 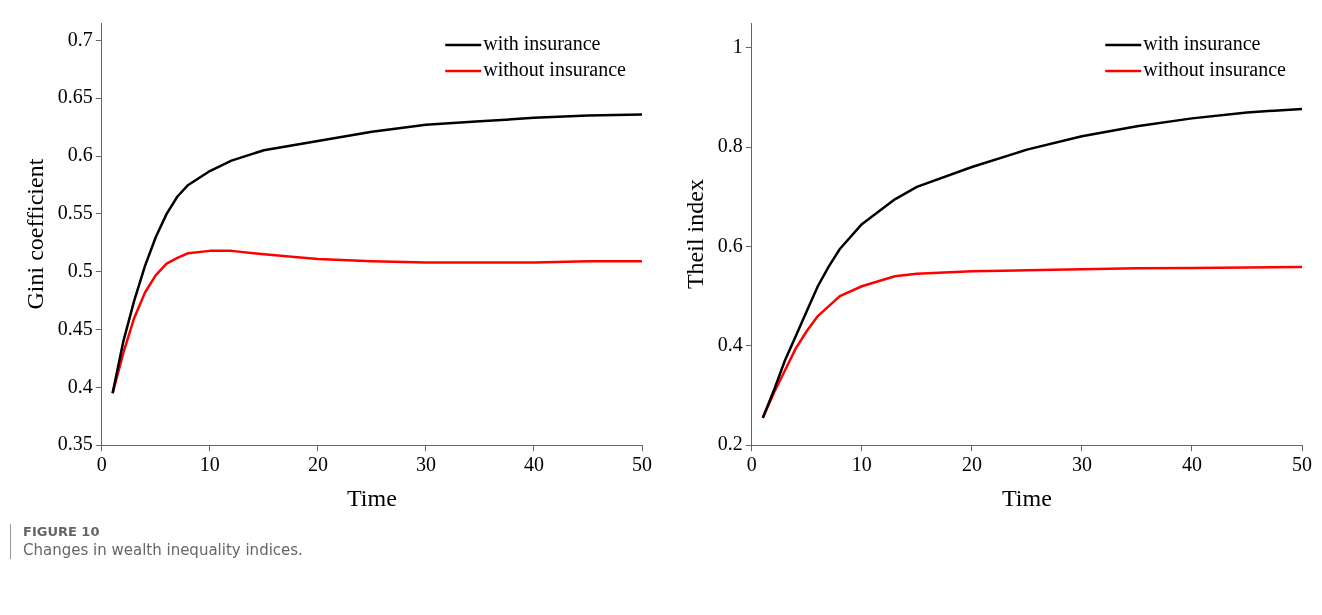 What do you see at coordinates (75, 327) in the screenshot?
I see `y-tick-label: 0.45` at bounding box center [75, 327].